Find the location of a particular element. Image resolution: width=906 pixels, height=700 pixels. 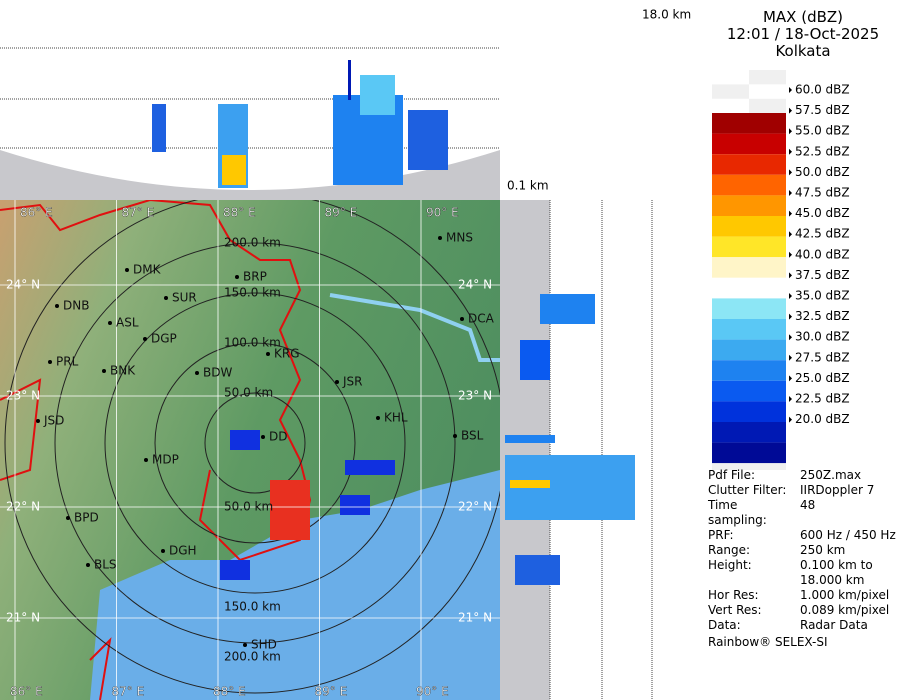

city-label: SUR is located at coordinates (184, 298).